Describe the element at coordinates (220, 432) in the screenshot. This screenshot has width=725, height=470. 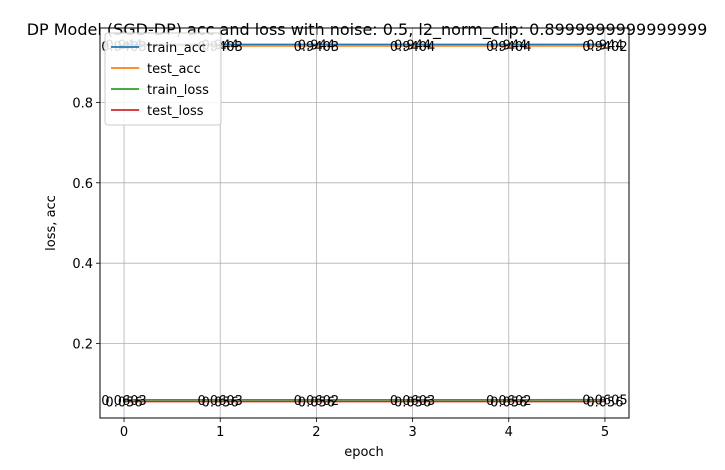
I see `x-tick-label: 1` at that location.